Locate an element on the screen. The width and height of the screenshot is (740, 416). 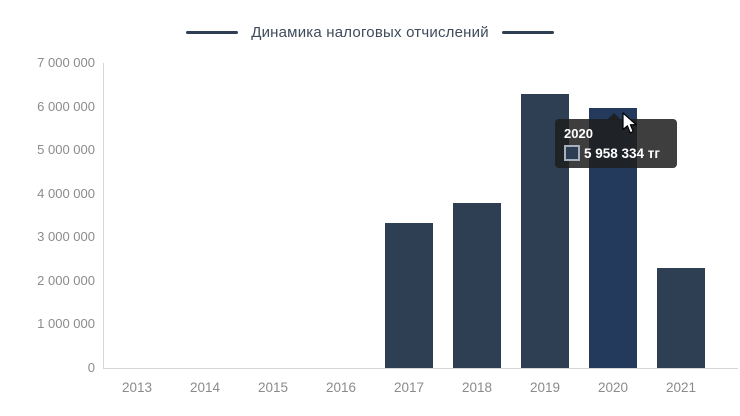
bar-2021 is located at coordinates (681, 318).